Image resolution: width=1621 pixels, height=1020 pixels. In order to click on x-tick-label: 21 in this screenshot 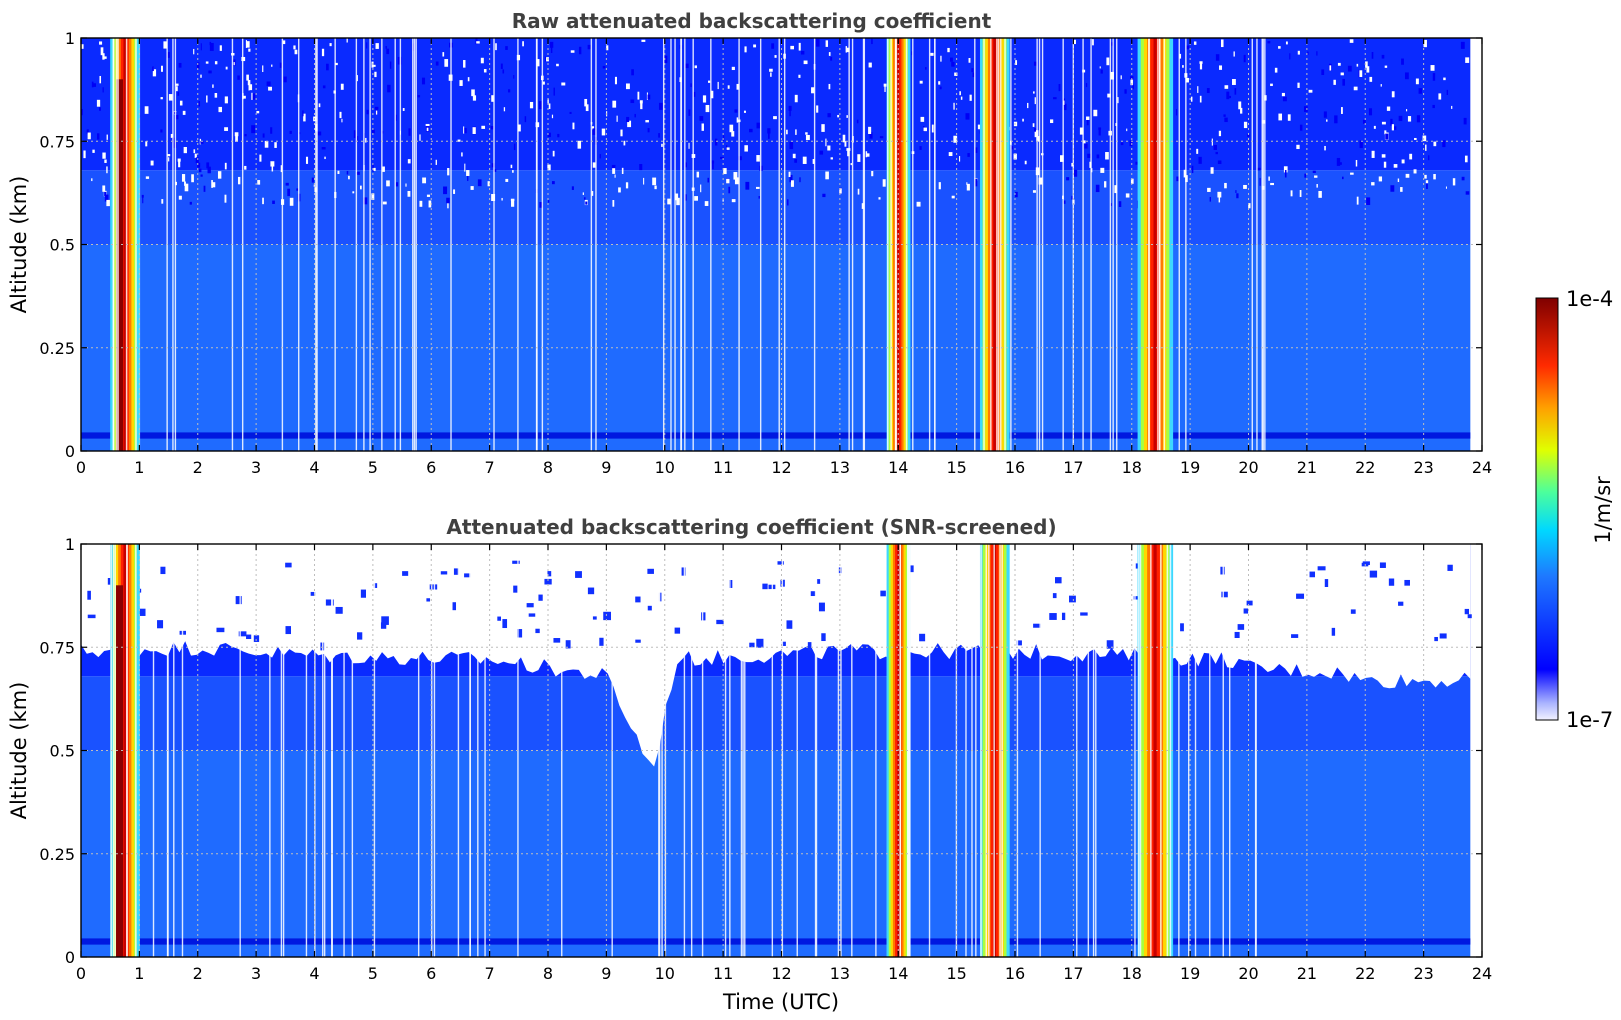, I will do `click(1307, 973)`.